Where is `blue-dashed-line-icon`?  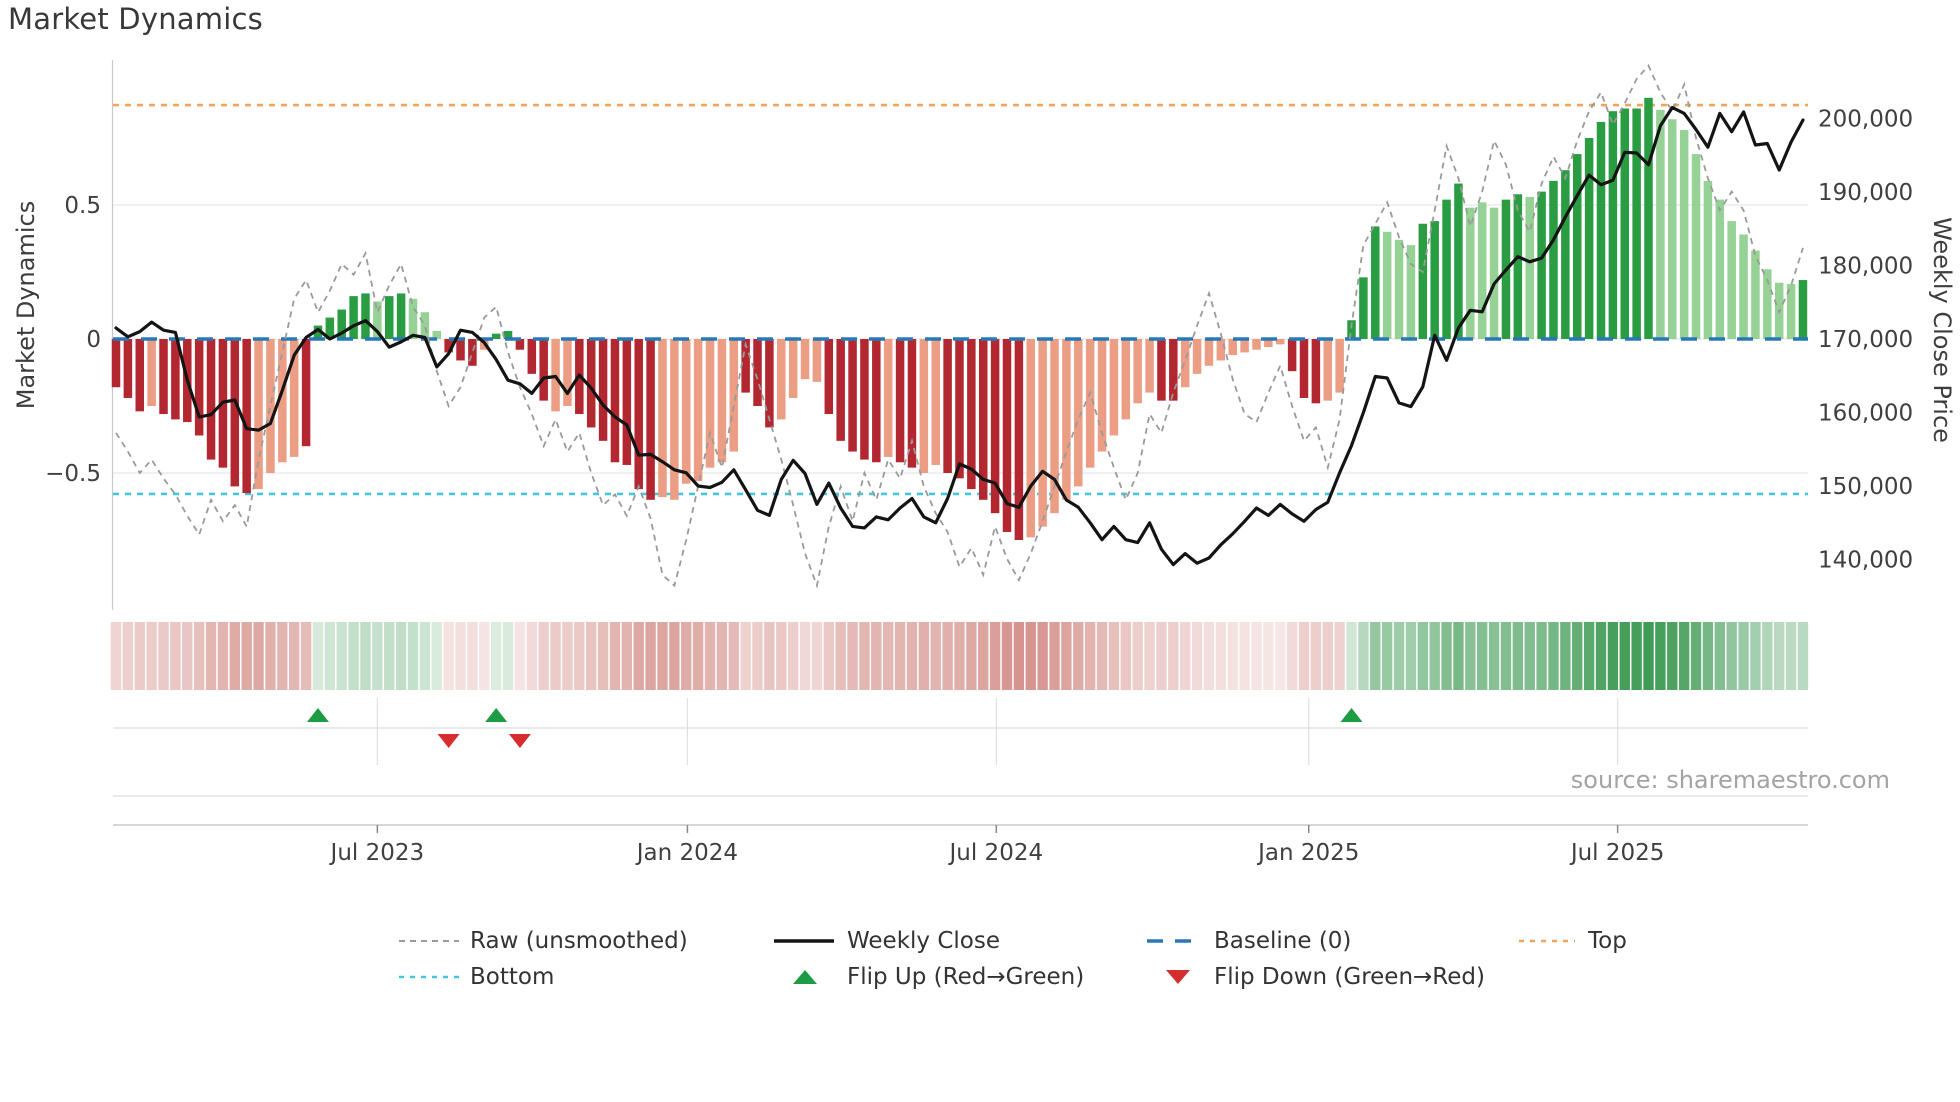 blue-dashed-line-icon is located at coordinates (1180, 941).